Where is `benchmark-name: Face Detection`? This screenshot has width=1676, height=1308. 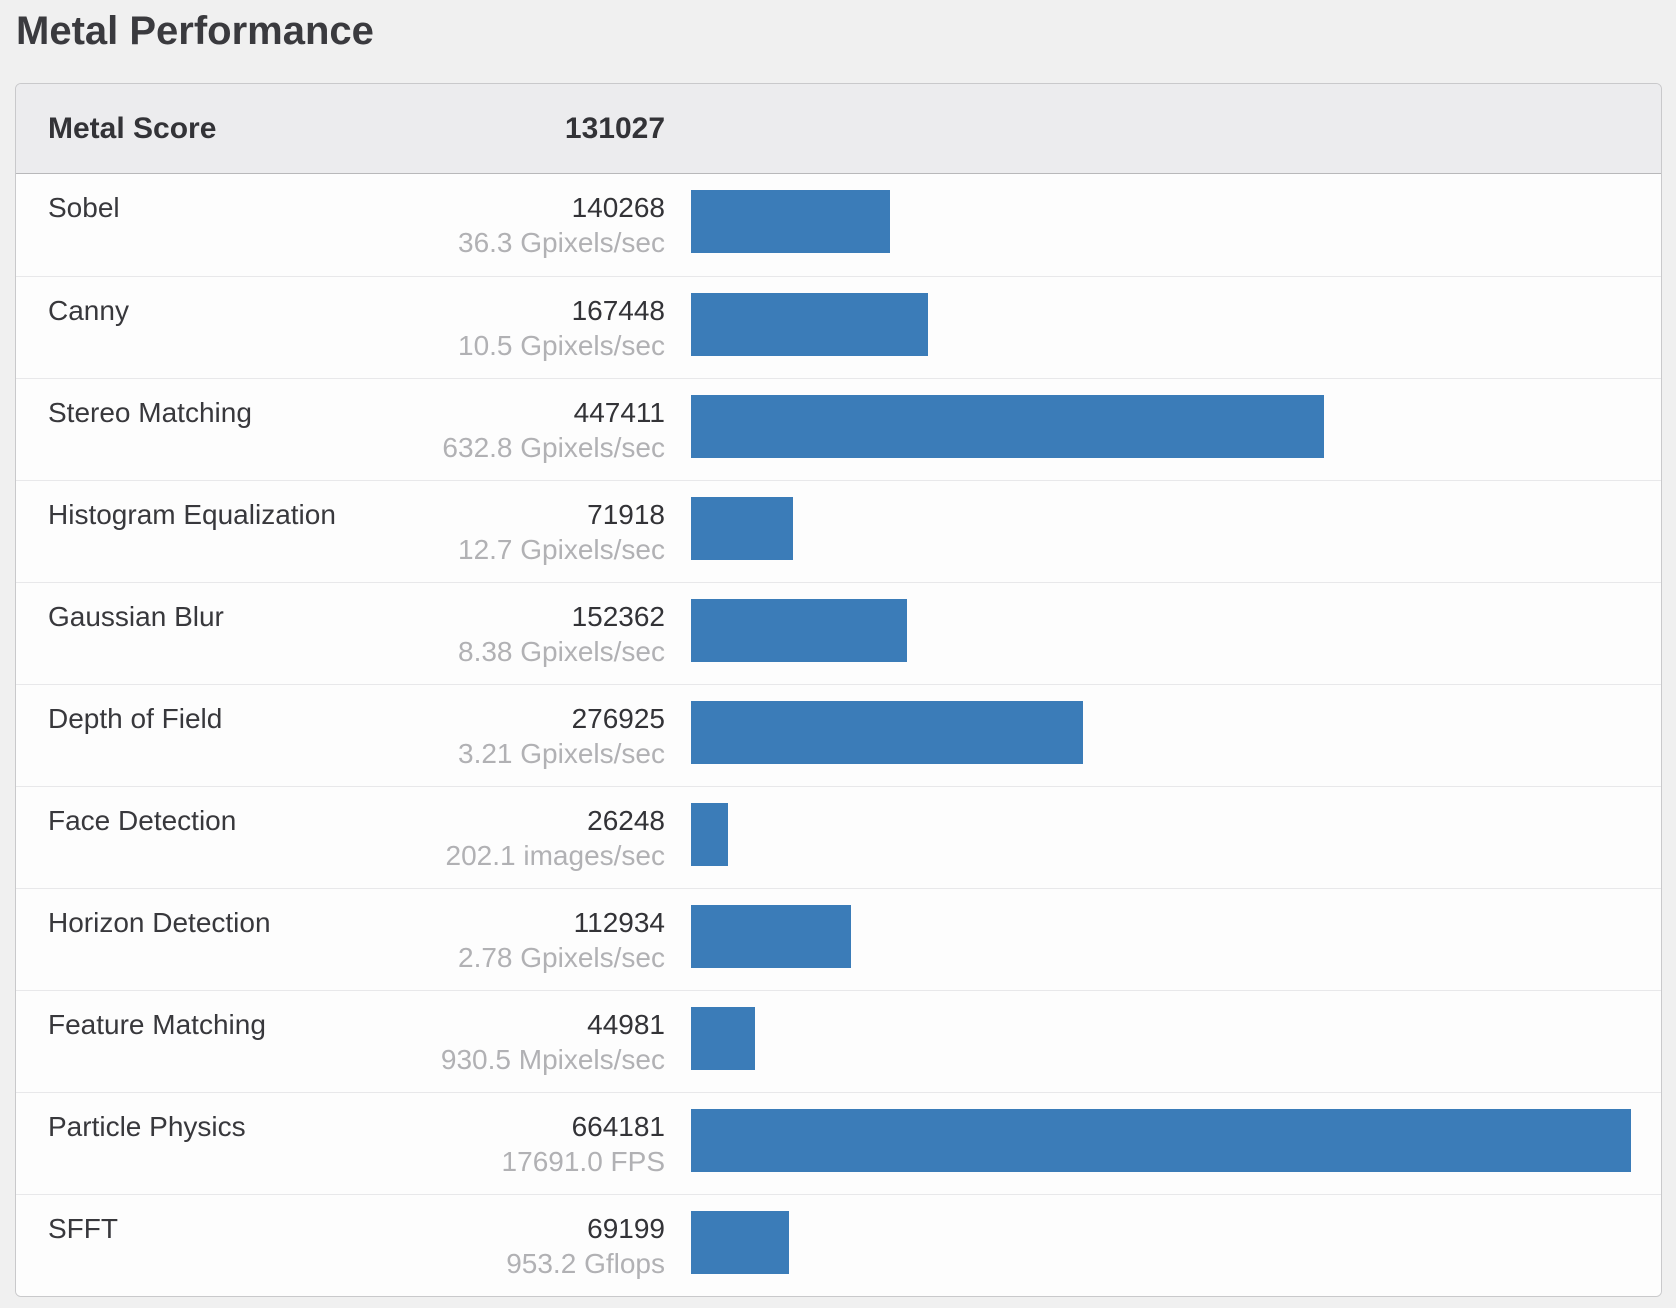 benchmark-name: Face Detection is located at coordinates (142, 820).